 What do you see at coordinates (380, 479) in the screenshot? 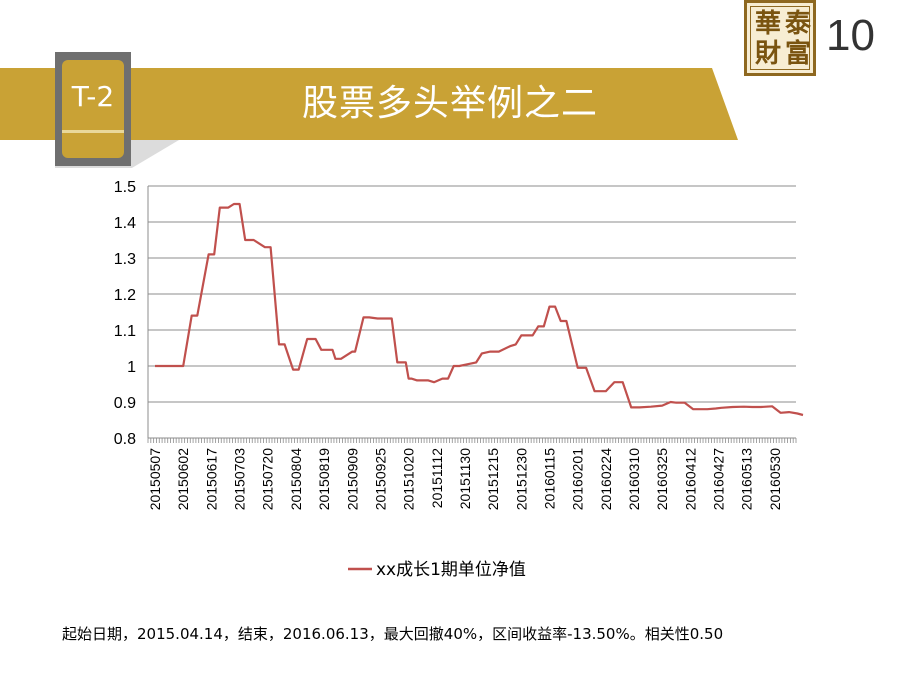
I see `x-tick-label: 20150925` at bounding box center [380, 479].